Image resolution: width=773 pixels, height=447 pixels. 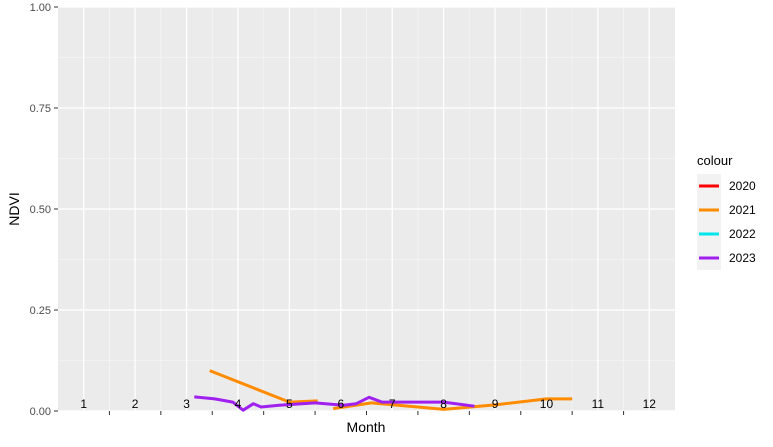 I want to click on x-tick-label: 7, so click(x=392, y=404).